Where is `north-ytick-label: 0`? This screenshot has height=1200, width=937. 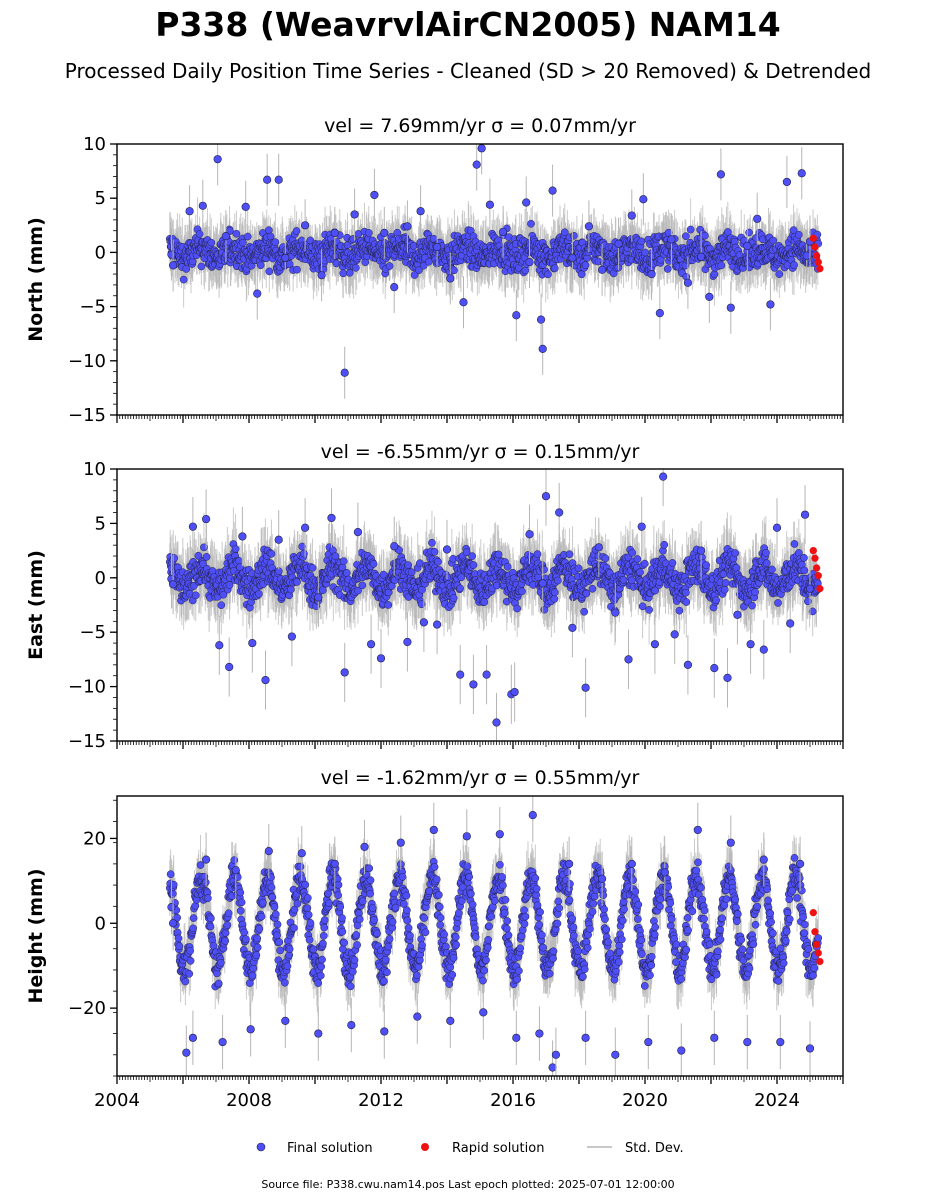
north-ytick-label: 0 is located at coordinates (100, 252).